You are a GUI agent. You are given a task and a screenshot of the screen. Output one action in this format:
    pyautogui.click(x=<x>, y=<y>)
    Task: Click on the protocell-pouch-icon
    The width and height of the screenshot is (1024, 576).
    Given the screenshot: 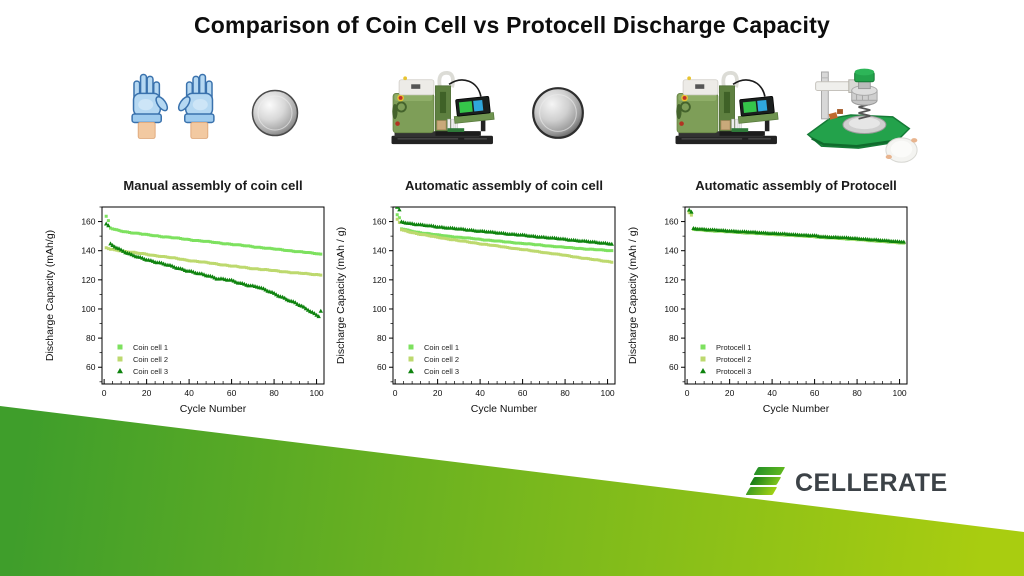 What is the action you would take?
    pyautogui.click(x=901, y=150)
    